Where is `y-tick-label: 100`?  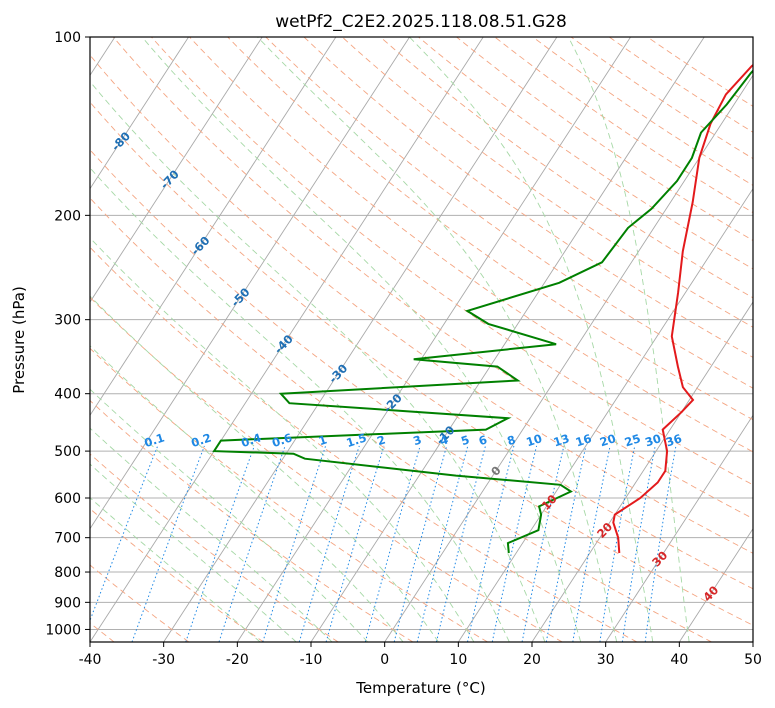 y-tick-label: 100 is located at coordinates (67, 38).